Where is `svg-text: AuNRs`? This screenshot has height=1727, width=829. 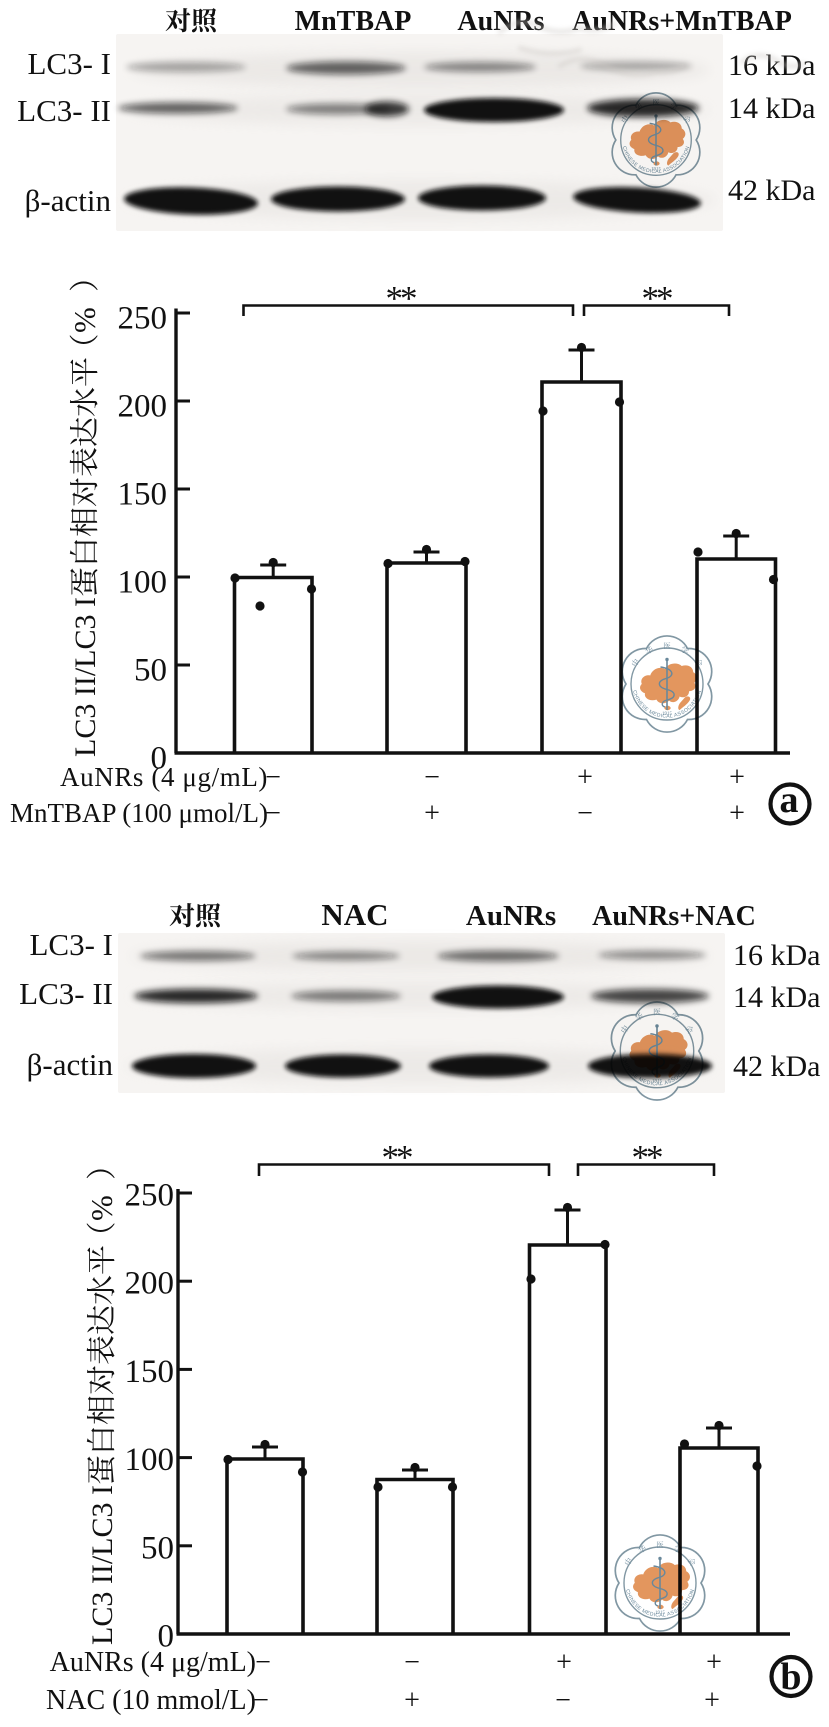 svg-text: AuNRs is located at coordinates (511, 916).